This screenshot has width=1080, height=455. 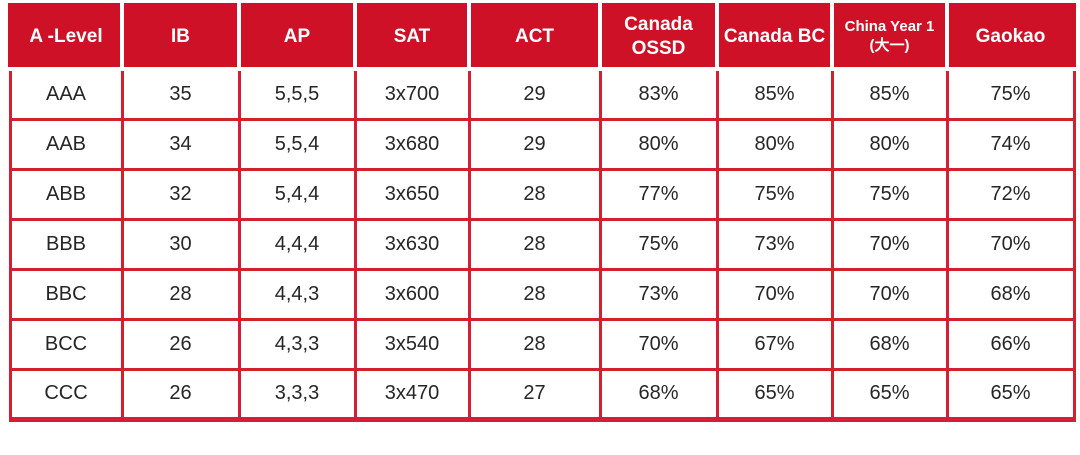 What do you see at coordinates (774, 294) in the screenshot?
I see `table-cell-canada-bc: 70%` at bounding box center [774, 294].